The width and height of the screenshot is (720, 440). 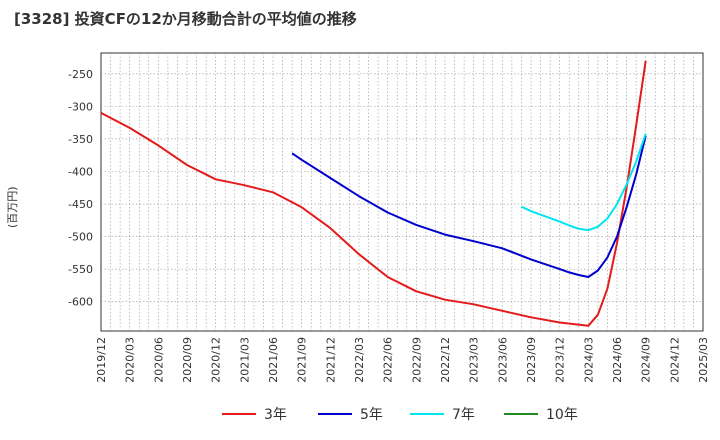 What do you see at coordinates (502, 360) in the screenshot?
I see `x-tick-label: 2023/06` at bounding box center [502, 360].